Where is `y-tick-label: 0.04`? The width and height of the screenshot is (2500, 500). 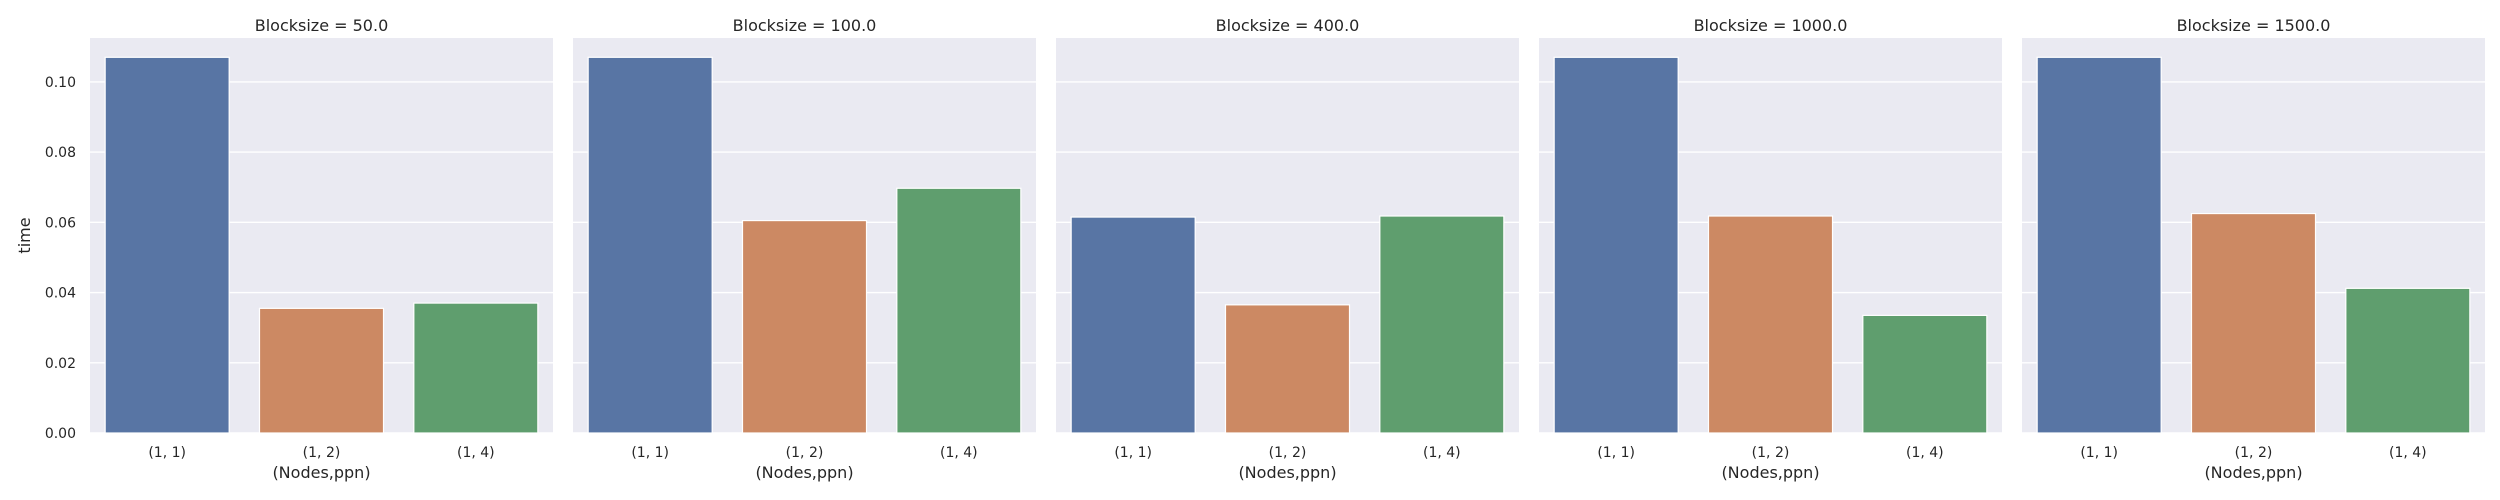
y-tick-label: 0.04 is located at coordinates (60, 294).